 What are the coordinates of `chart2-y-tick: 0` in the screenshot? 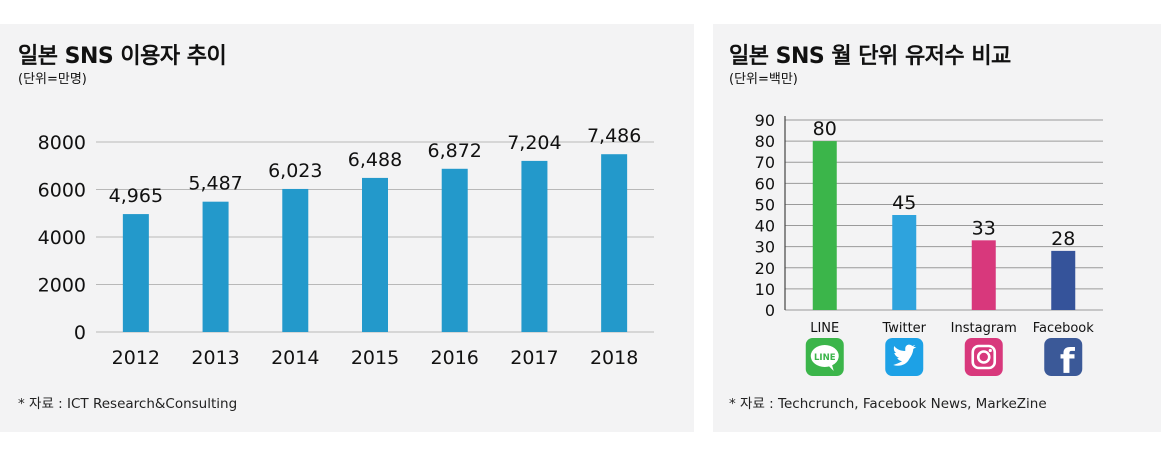 It's located at (770, 310).